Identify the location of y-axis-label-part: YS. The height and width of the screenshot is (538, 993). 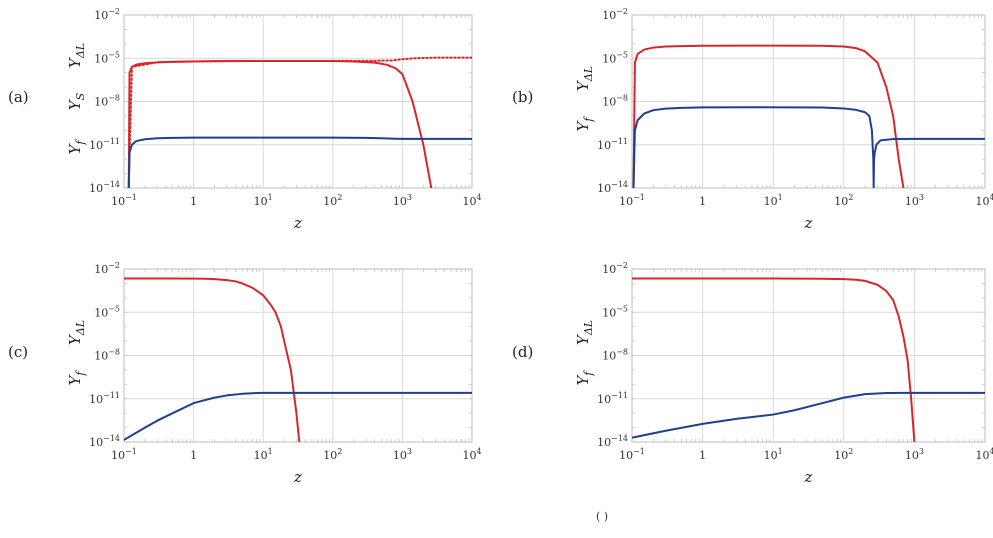
(76, 101).